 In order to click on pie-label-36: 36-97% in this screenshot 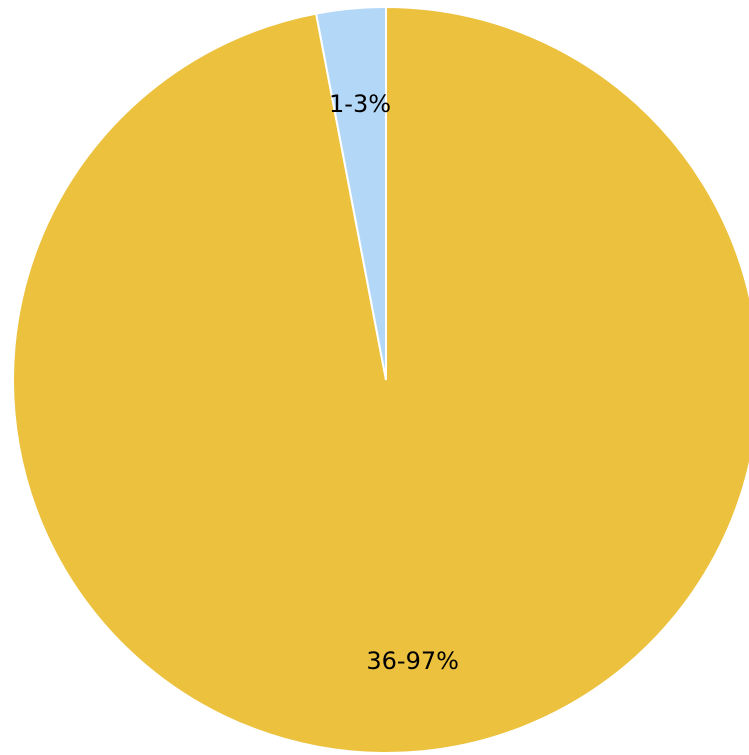, I will do `click(412, 661)`.